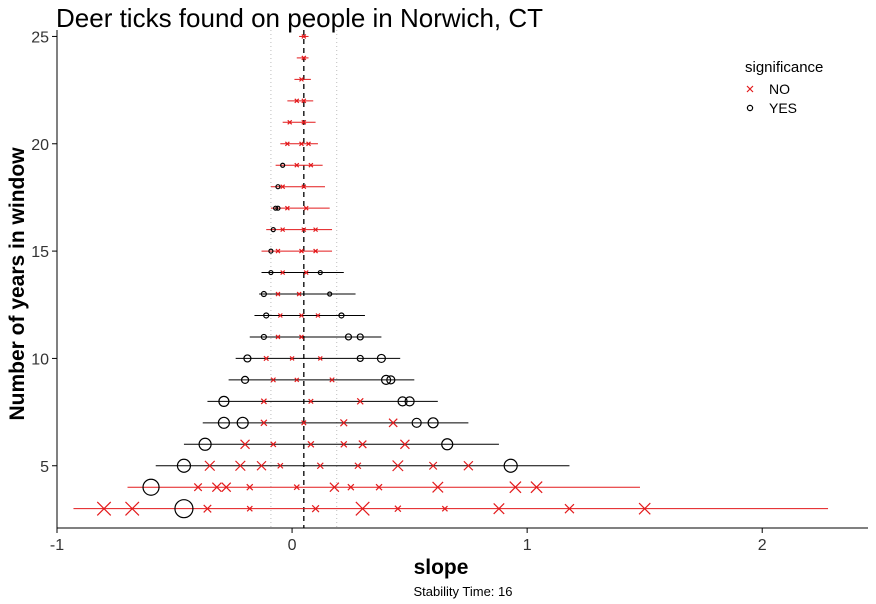 This screenshot has width=876, height=604. I want to click on y-tick-label: 20, so click(40, 145).